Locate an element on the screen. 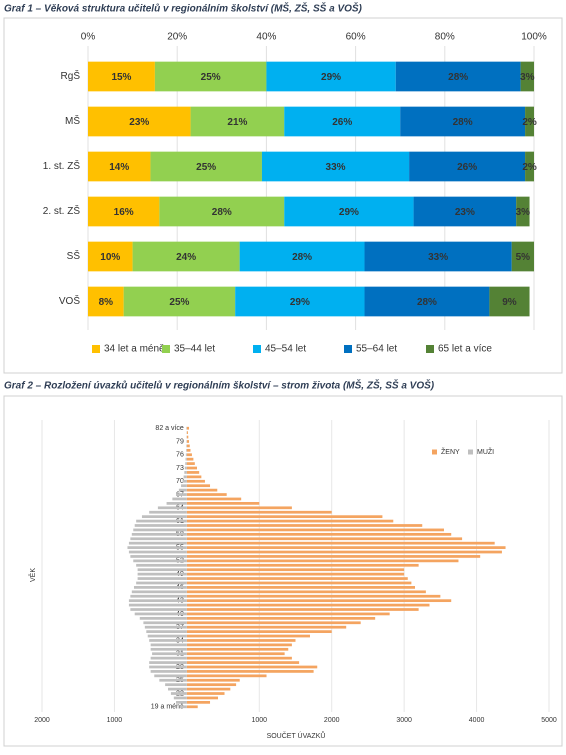  legend-label: 34 let a méně is located at coordinates (134, 349).